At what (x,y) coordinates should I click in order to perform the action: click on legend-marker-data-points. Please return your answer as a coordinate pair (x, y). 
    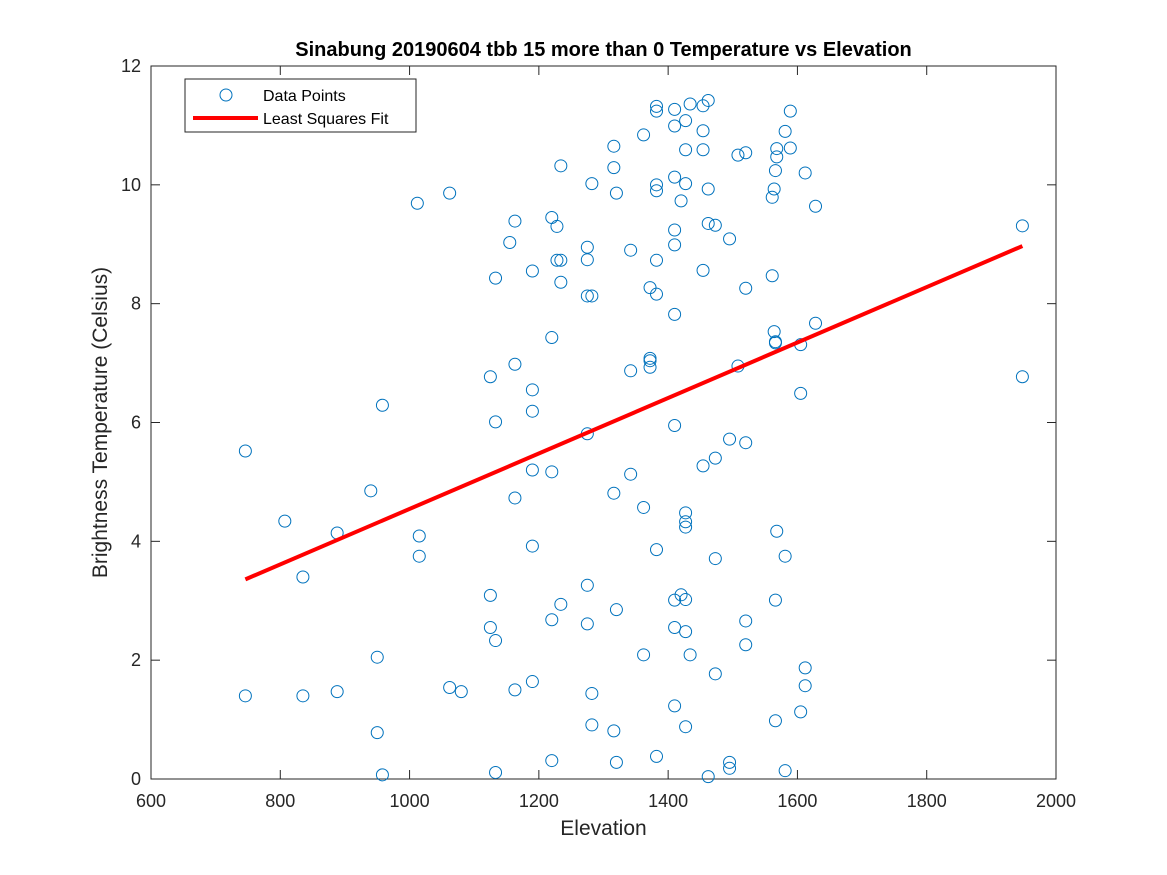
    Looking at the image, I should click on (226, 95).